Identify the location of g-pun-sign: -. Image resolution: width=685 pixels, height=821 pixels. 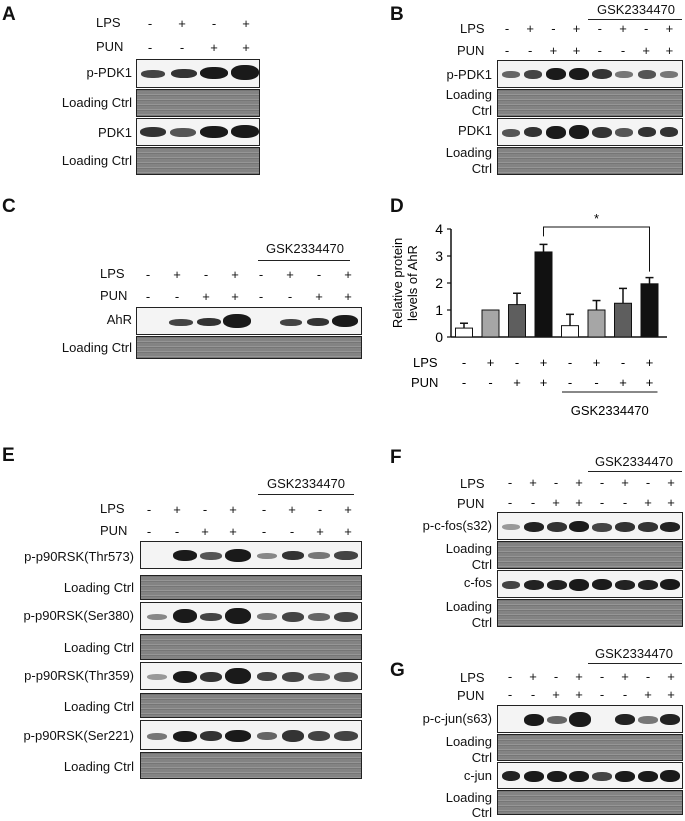
(533, 694).